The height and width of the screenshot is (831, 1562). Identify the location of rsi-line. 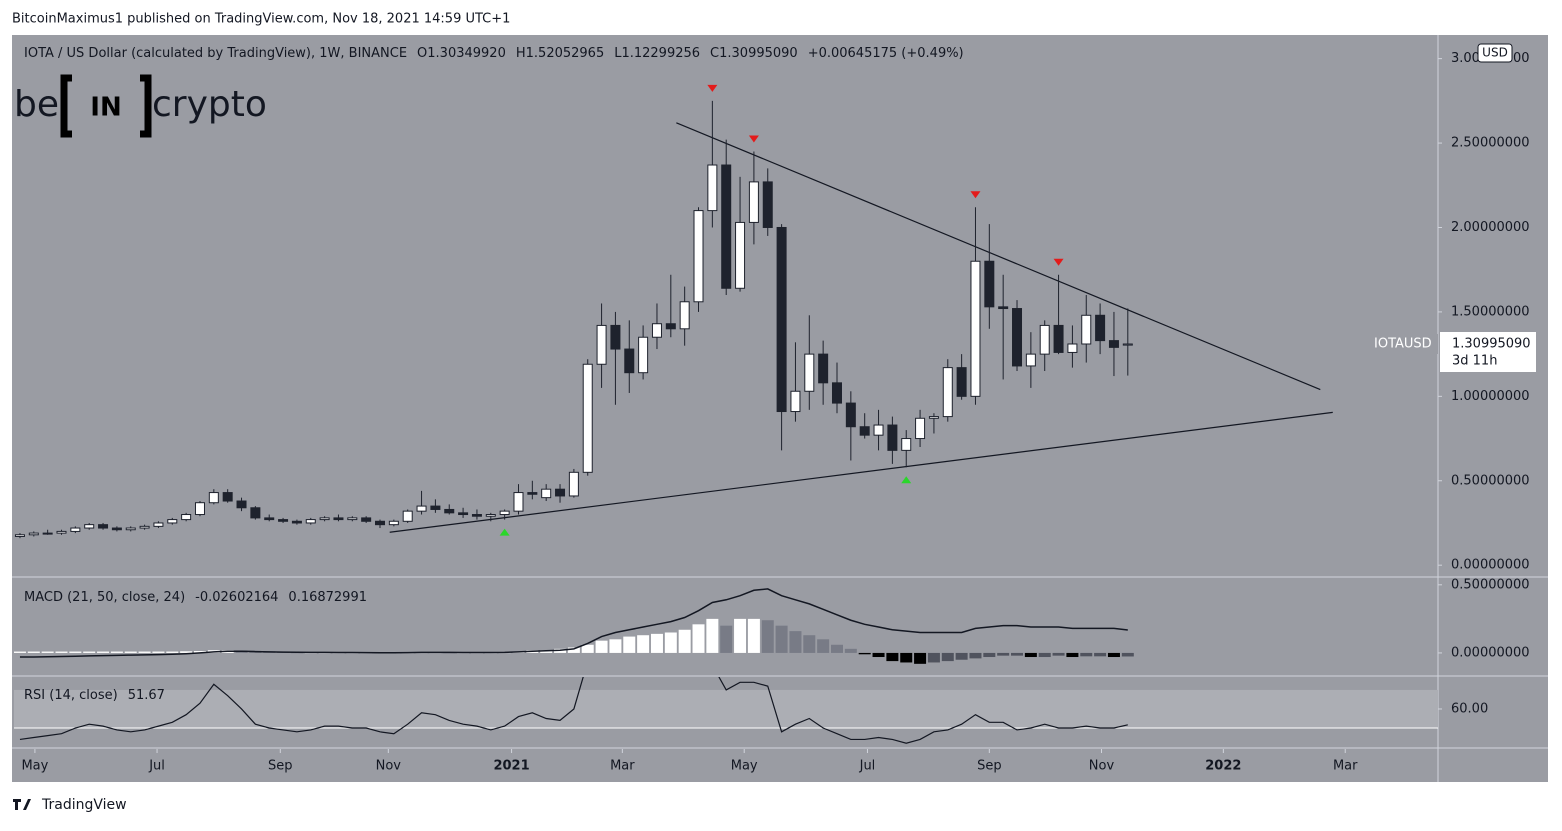
(573, 710).